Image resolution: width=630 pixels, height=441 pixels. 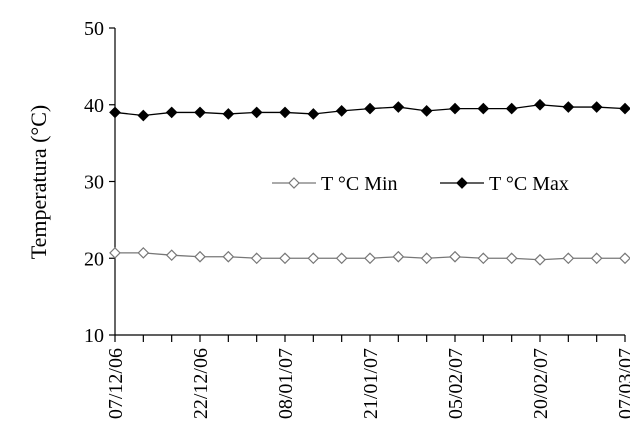 What do you see at coordinates (456, 383) in the screenshot?
I see `x-tick-label: 05/02/07` at bounding box center [456, 383].